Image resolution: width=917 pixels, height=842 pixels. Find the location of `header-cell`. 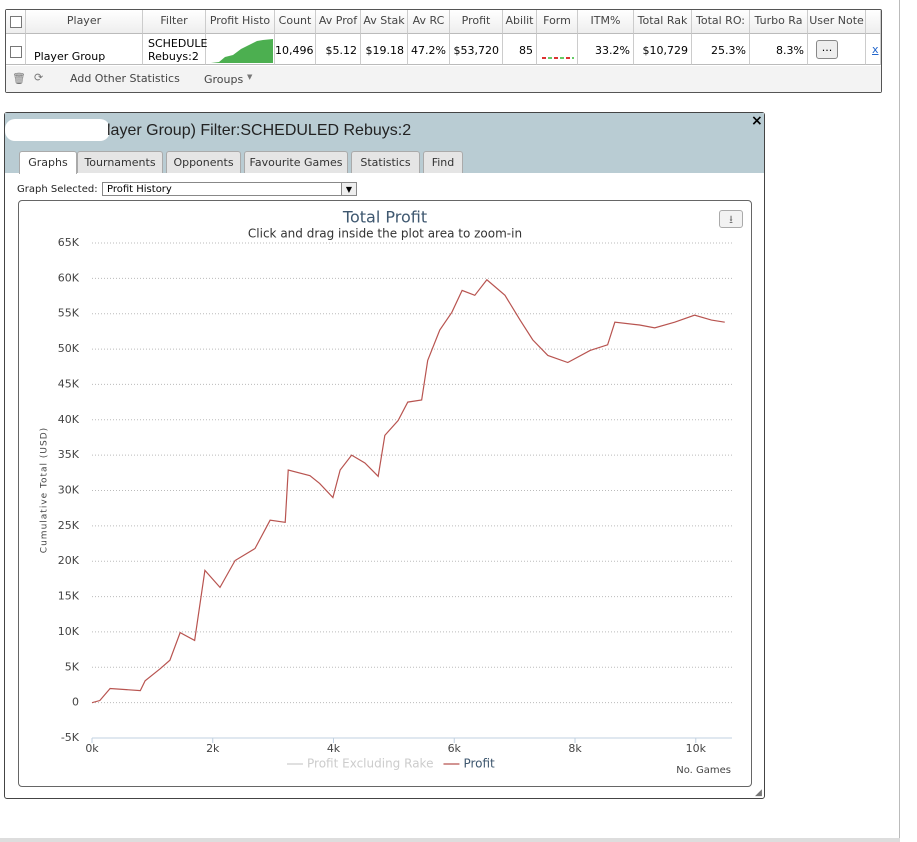

header-cell is located at coordinates (873, 22).